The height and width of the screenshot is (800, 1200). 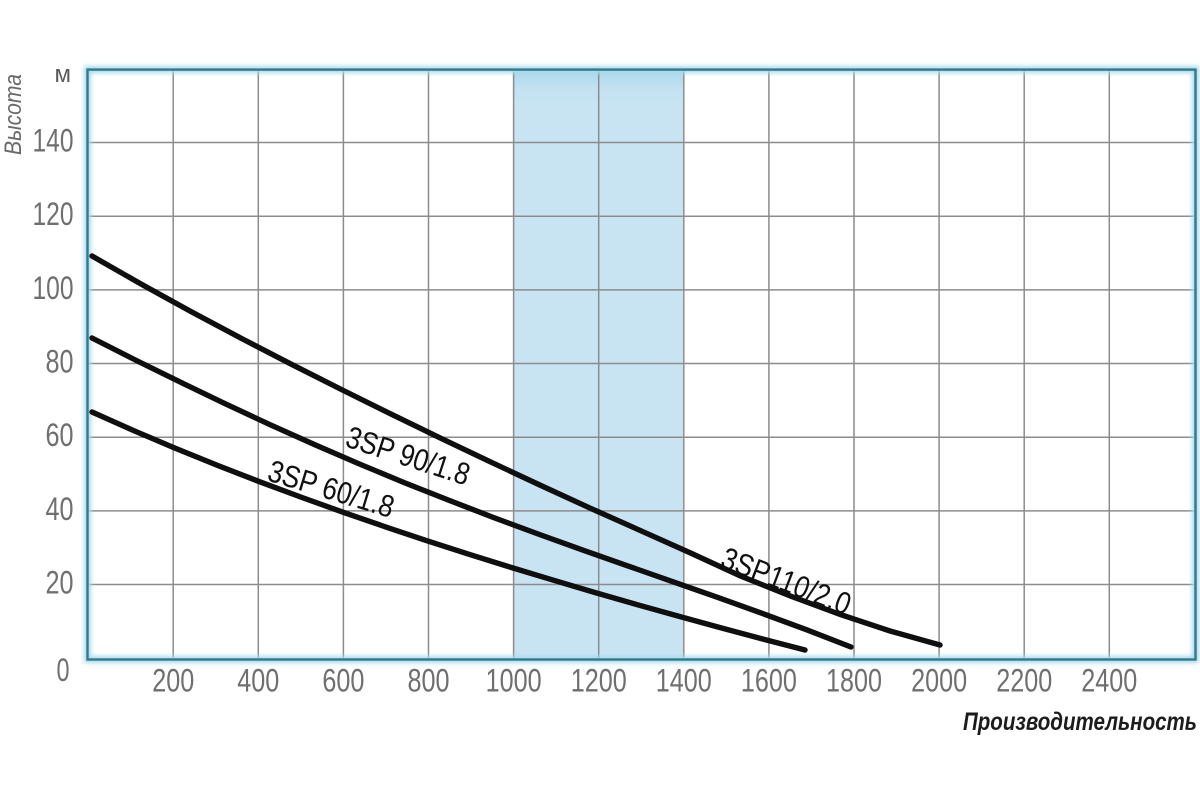 What do you see at coordinates (854, 680) in the screenshot?
I see `svg-text: 1800` at bounding box center [854, 680].